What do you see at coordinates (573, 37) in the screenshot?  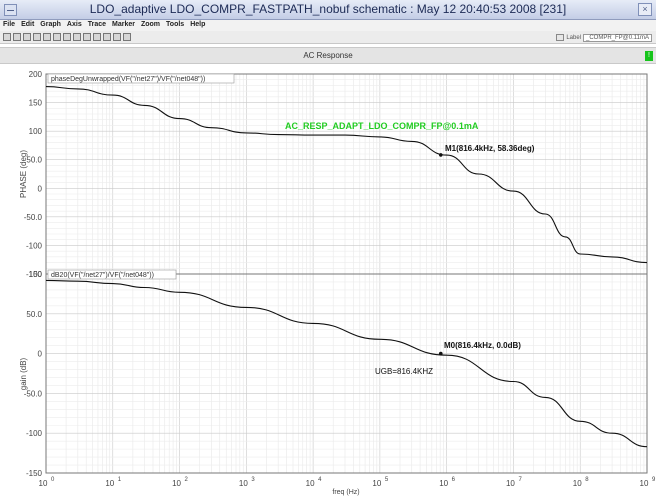 I see `label-caption: Label` at bounding box center [573, 37].